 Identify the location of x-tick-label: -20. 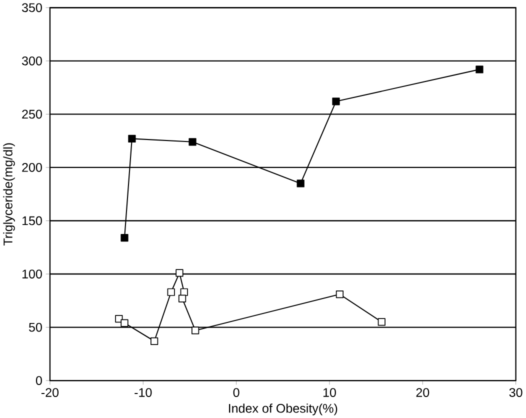
(50, 392).